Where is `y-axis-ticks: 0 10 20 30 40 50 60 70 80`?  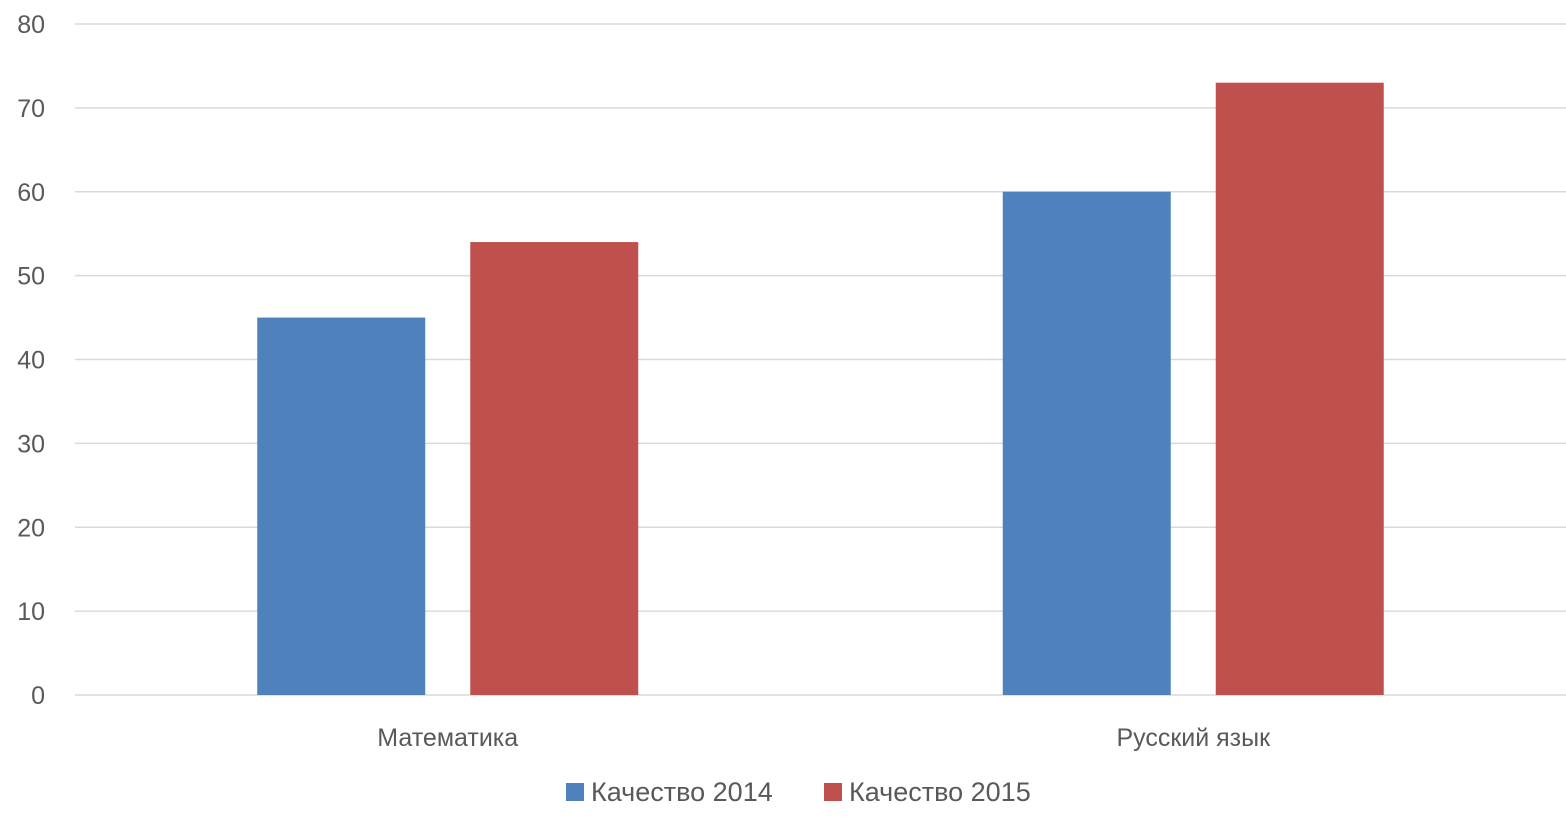 y-axis-ticks: 0 10 20 30 40 50 60 70 80 is located at coordinates (31, 360).